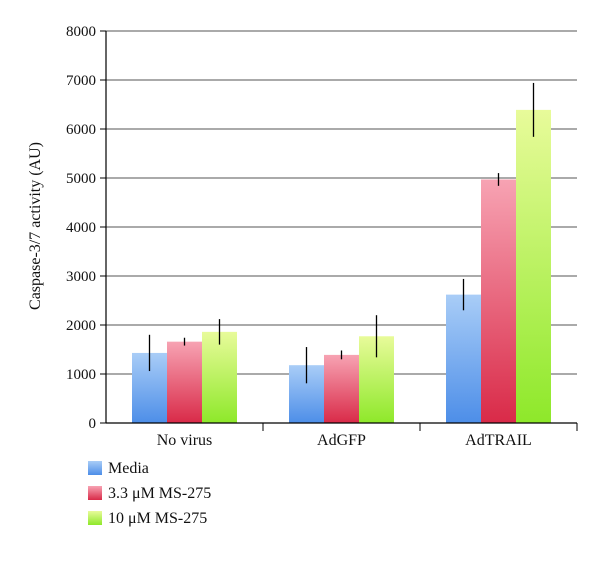 The width and height of the screenshot is (600, 566). What do you see at coordinates (498, 440) in the screenshot?
I see `x-category-label: AdTRAIL` at bounding box center [498, 440].